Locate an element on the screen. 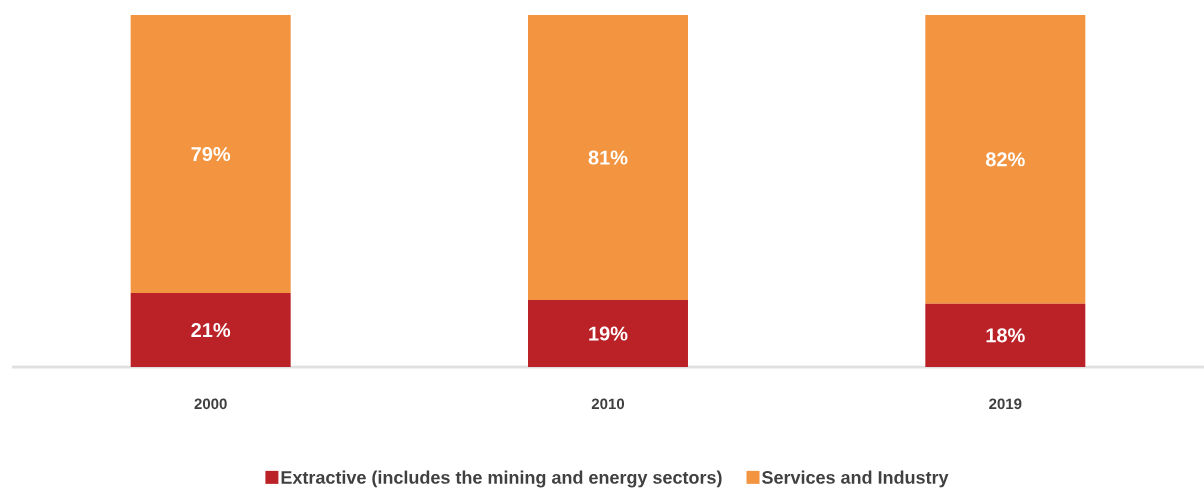 This screenshot has height=489, width=1204. data-label: 82% is located at coordinates (1005, 159).